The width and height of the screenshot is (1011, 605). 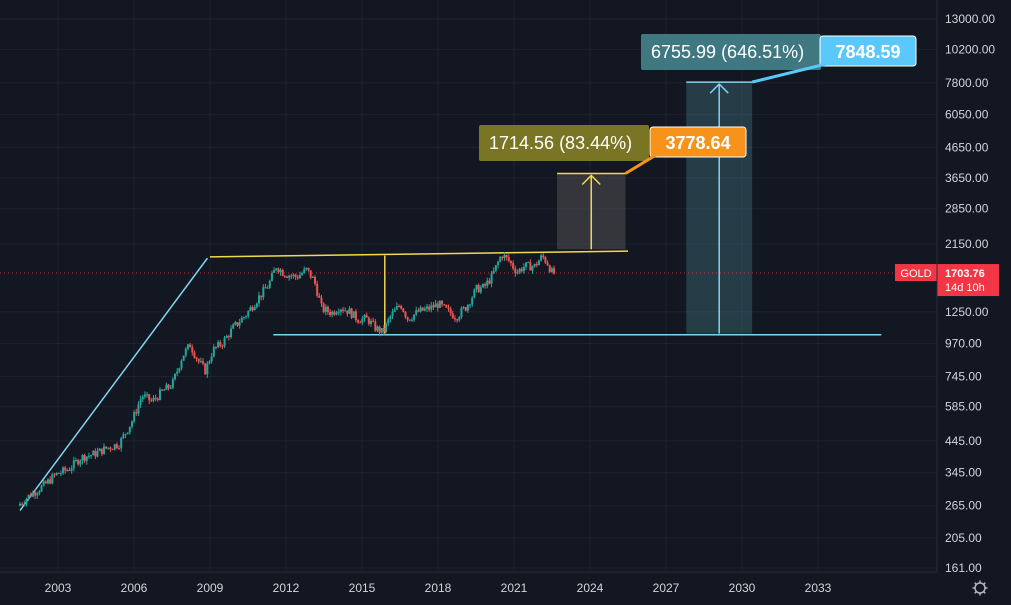 I want to click on rising-trend-line, so click(x=114, y=384).